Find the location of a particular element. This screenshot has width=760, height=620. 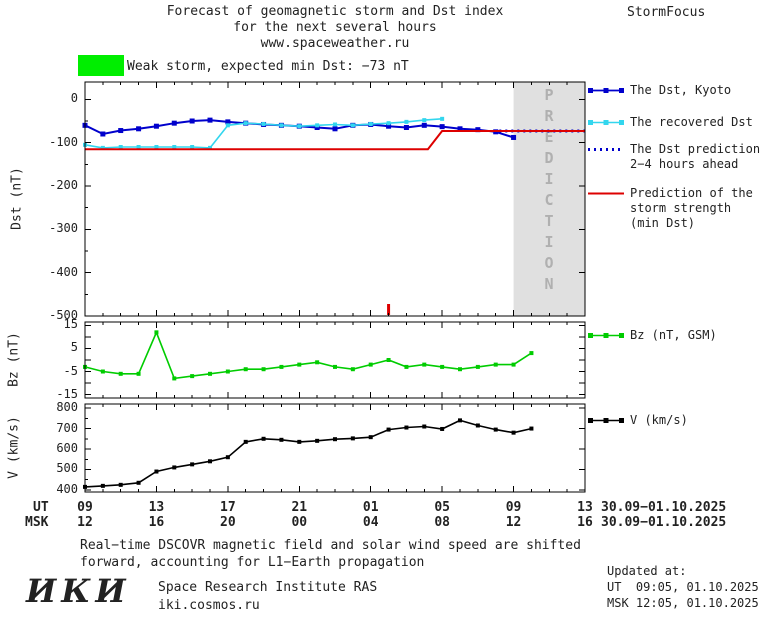

prediction-zone is located at coordinates (549, 199).